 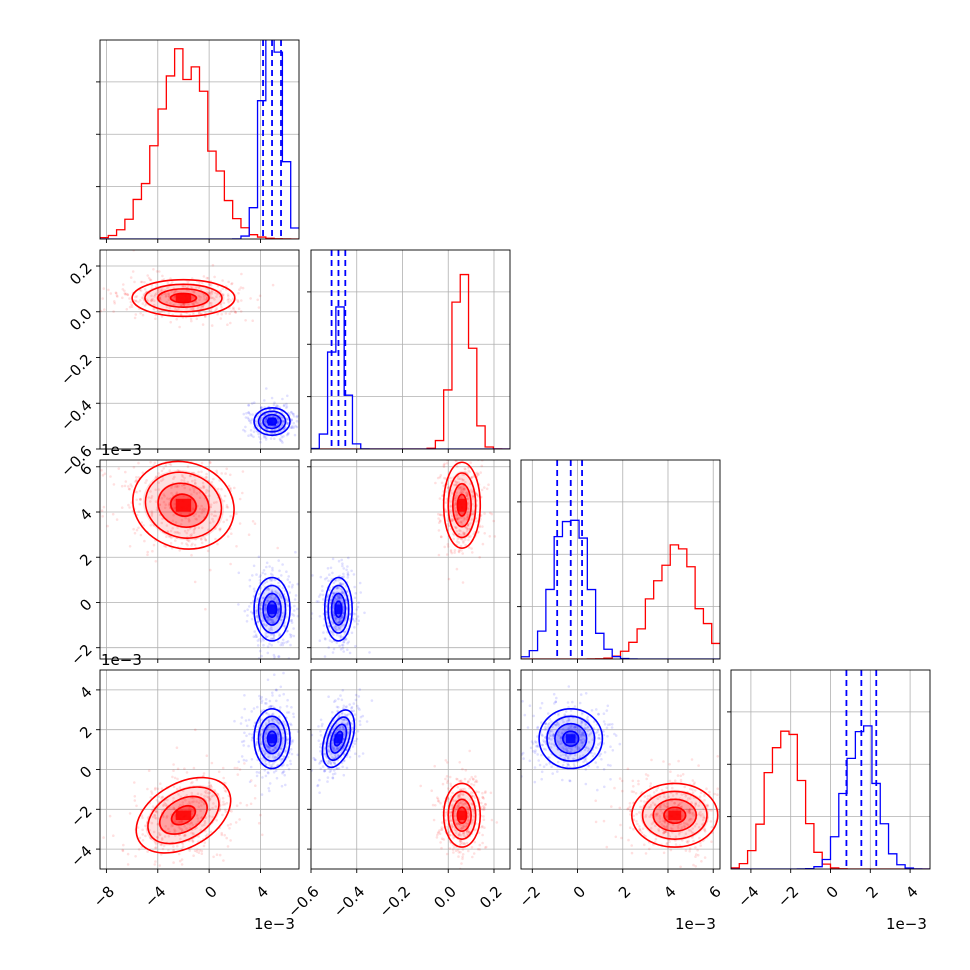 What do you see at coordinates (81, 816) in the screenshot?
I see `y-tick-label: −2` at bounding box center [81, 816].